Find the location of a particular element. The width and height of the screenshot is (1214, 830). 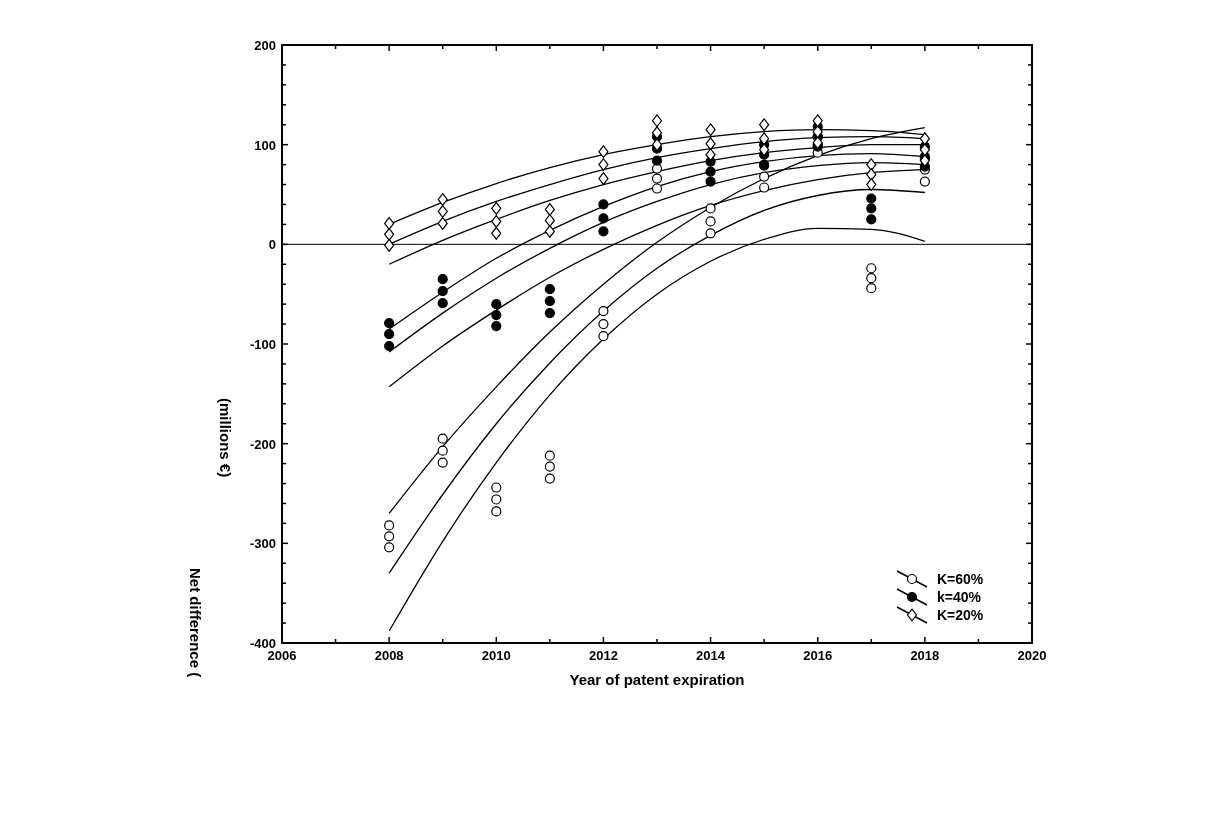

legend-label: k=40% is located at coordinates (959, 597).